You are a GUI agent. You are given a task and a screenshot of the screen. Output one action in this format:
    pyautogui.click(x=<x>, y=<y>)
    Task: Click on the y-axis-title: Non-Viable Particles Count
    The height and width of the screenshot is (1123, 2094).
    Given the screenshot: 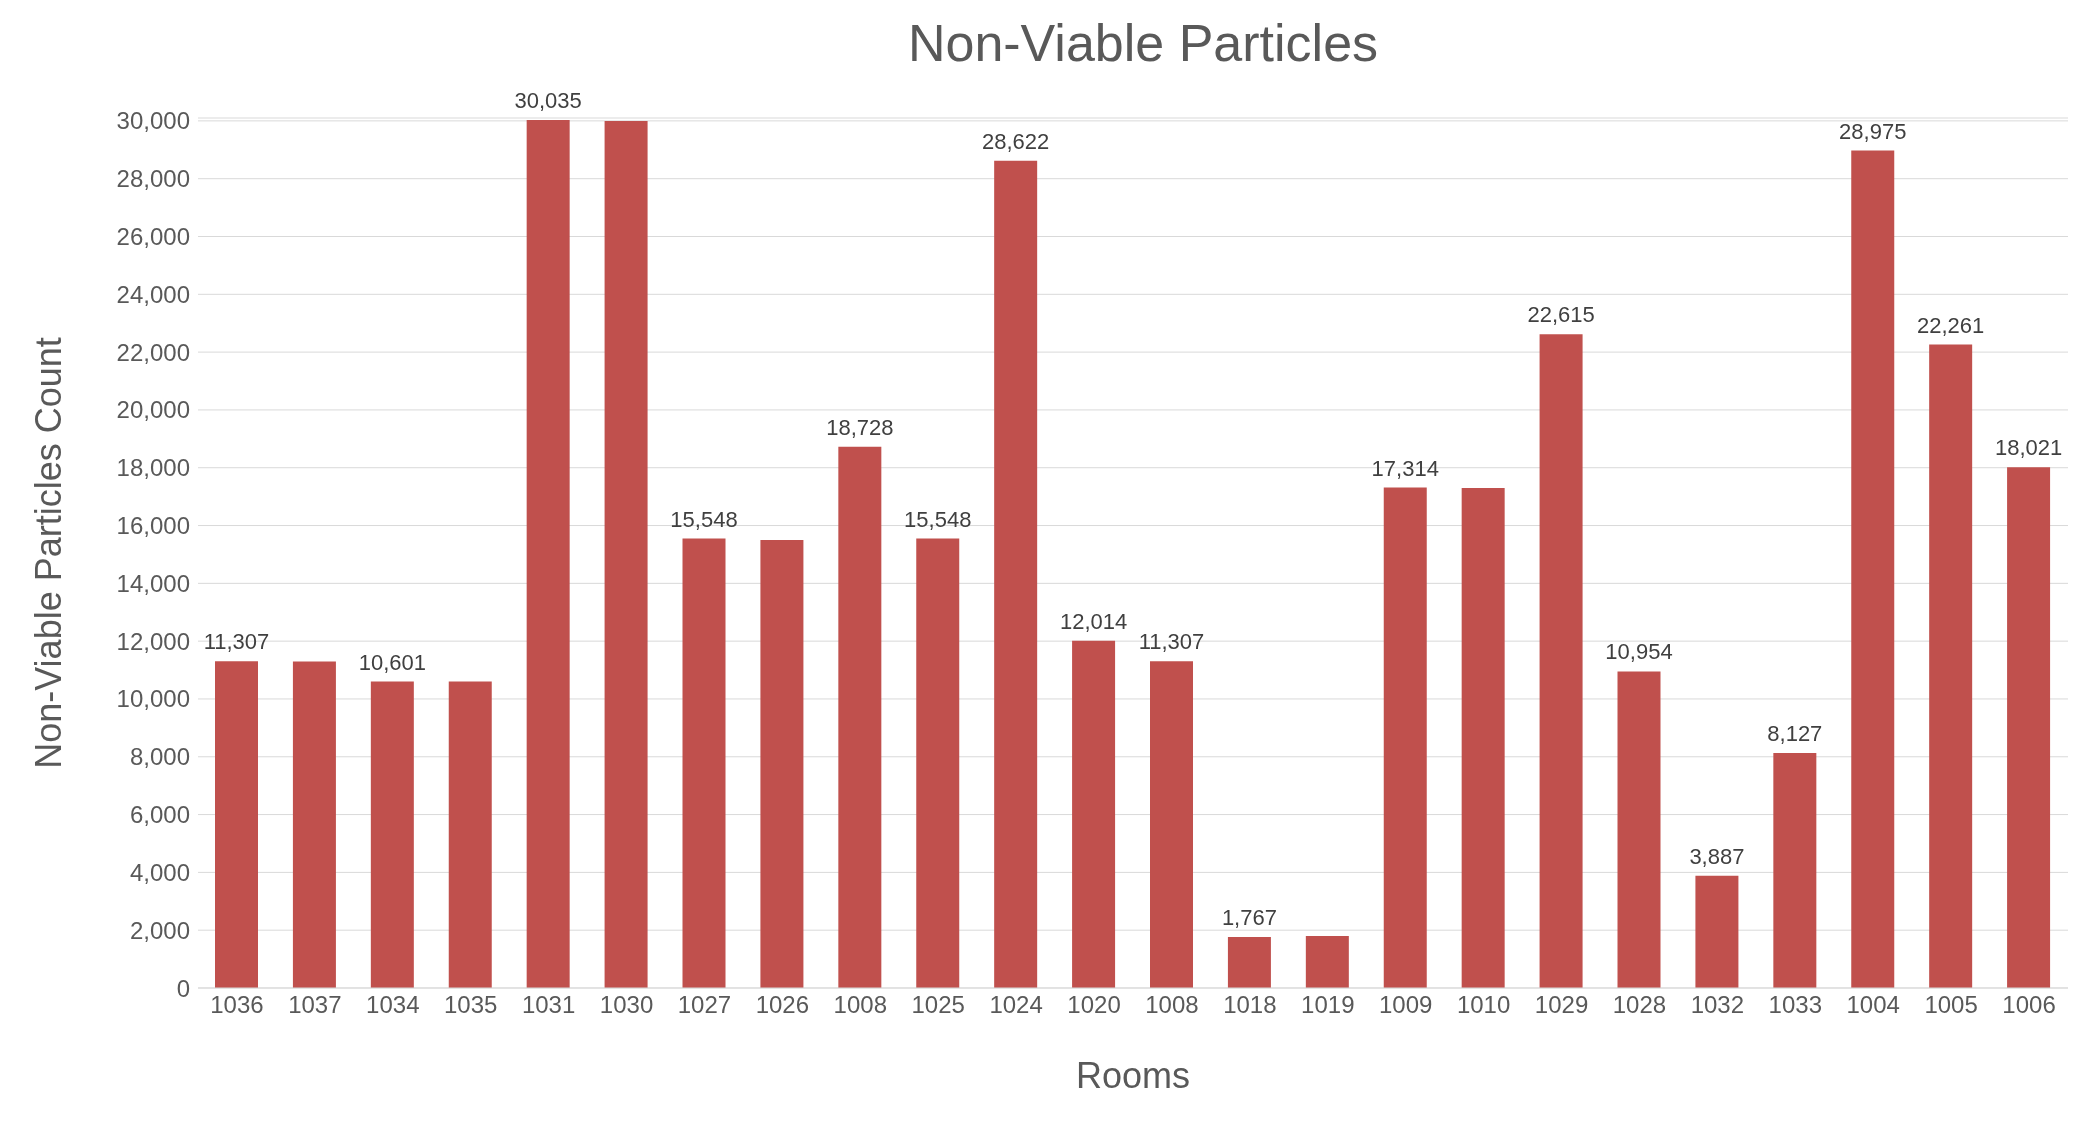 What is the action you would take?
    pyautogui.click(x=48, y=553)
    